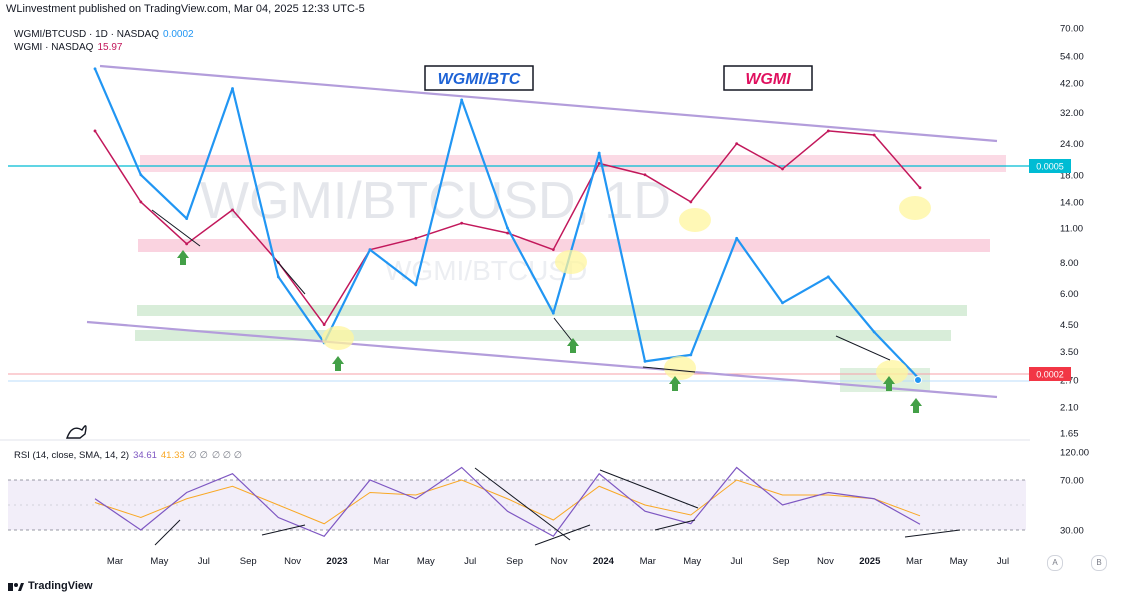 The height and width of the screenshot is (599, 1125). I want to click on legend-wgmi-value: 15.97, so click(110, 47).